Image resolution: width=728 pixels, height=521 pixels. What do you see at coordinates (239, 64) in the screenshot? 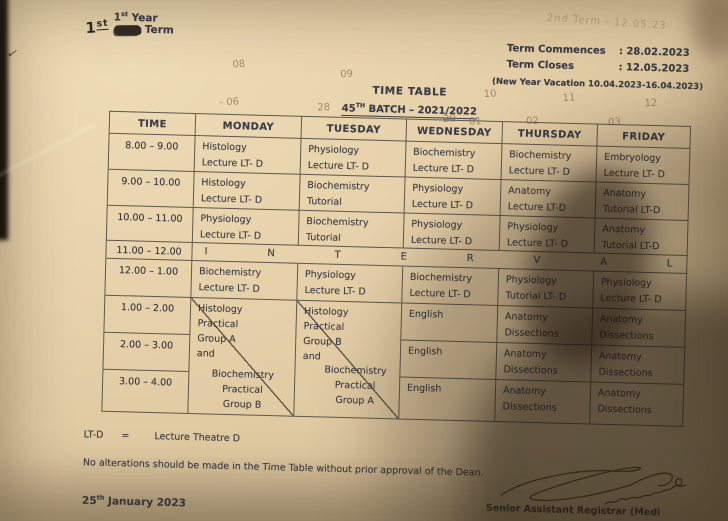
I see `pencil-mark-08: 08` at bounding box center [239, 64].